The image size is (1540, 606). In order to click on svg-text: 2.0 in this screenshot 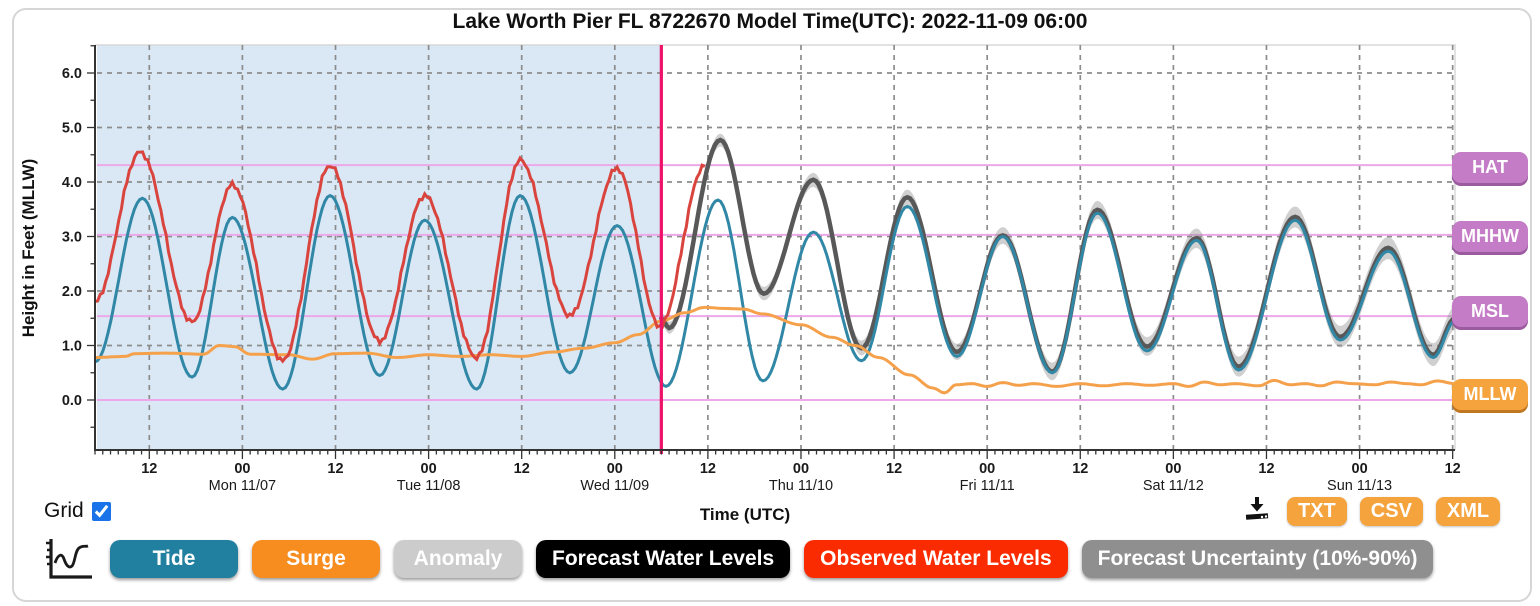, I will do `click(72, 292)`.